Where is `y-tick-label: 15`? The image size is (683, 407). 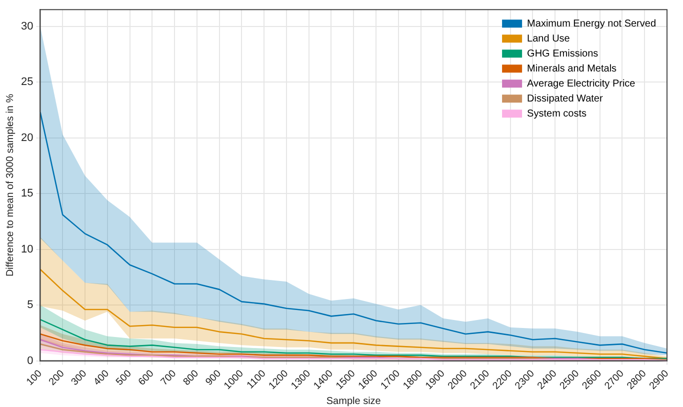
y-tick-label: 15 is located at coordinates (27, 194).